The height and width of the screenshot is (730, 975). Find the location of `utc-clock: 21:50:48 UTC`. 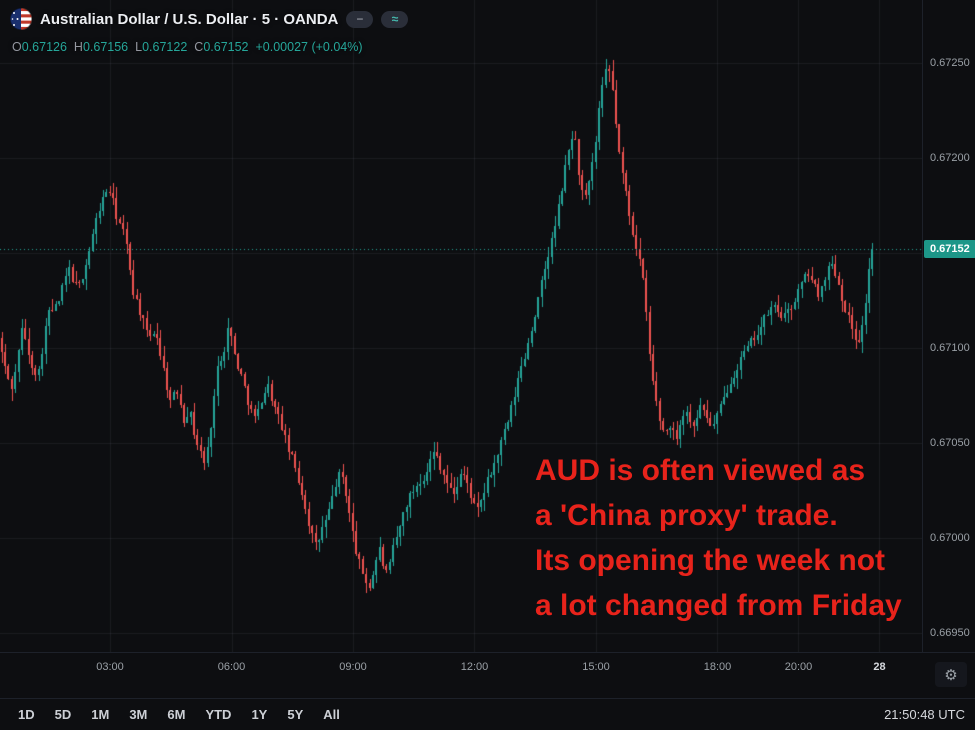

utc-clock: 21:50:48 UTC is located at coordinates (924, 714).